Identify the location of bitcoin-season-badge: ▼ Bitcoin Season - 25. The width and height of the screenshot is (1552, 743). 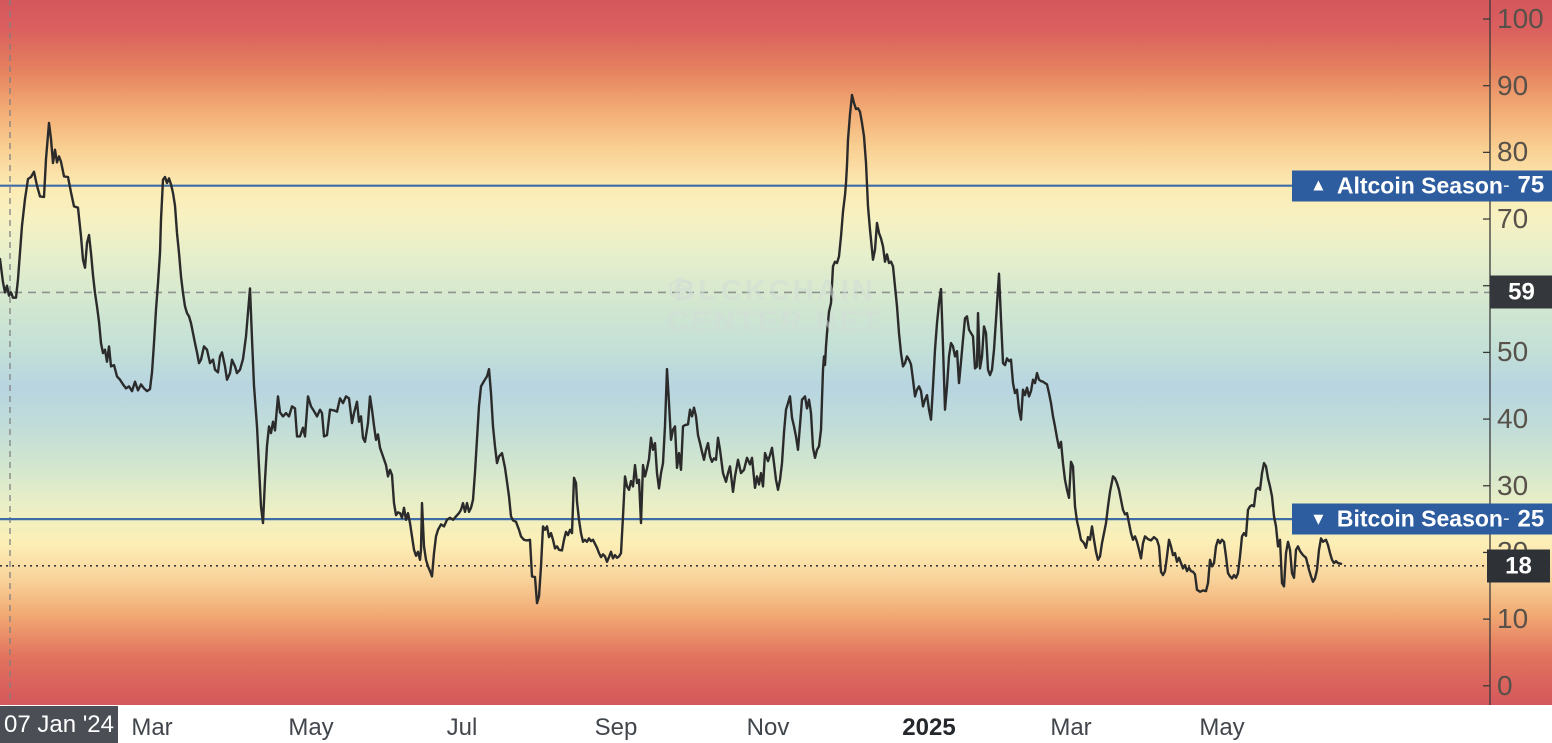
(1422, 519).